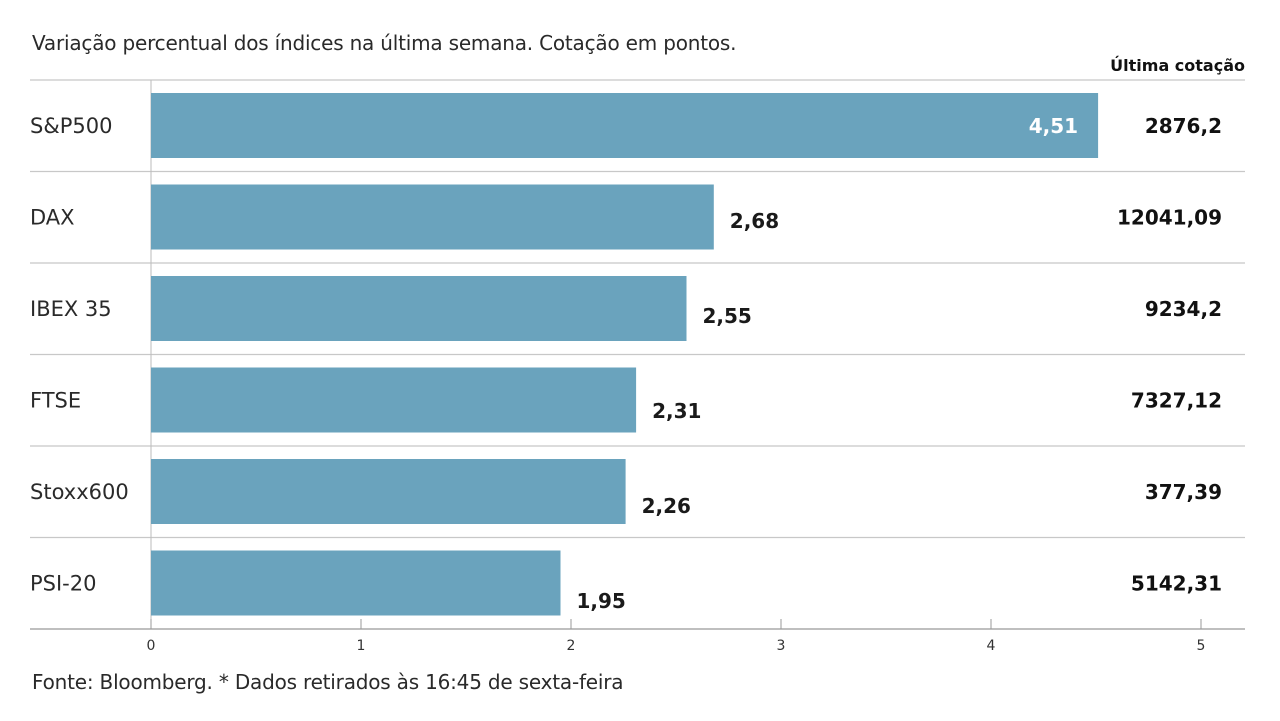  What do you see at coordinates (571, 646) in the screenshot?
I see `x-tick-label: 2` at bounding box center [571, 646].